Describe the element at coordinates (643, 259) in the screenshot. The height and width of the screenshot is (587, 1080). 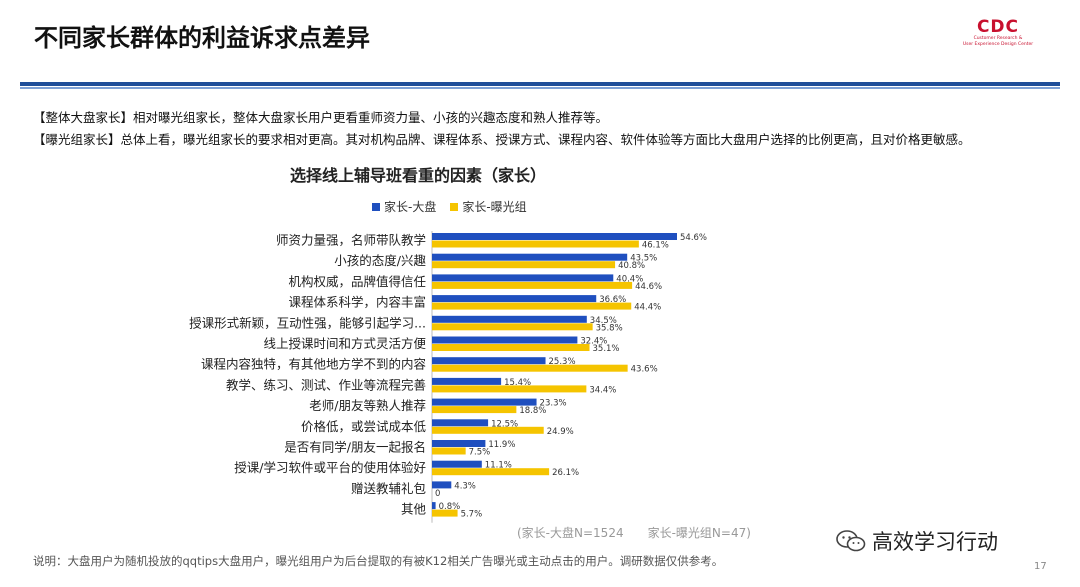
I see `data-label-overall: 43.5%` at that location.